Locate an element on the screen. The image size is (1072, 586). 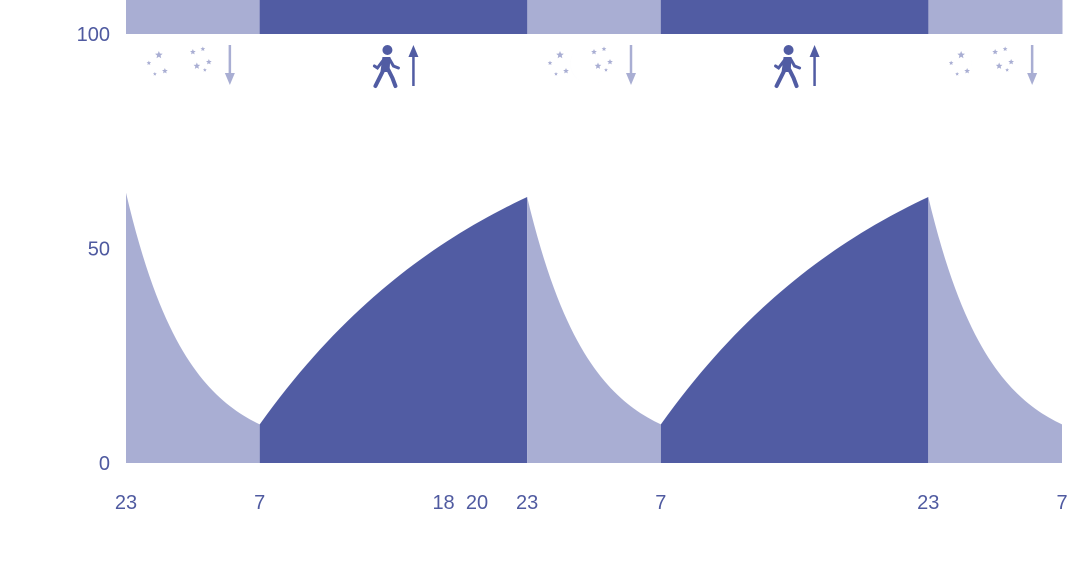
y-tick-label: 100 is located at coordinates (93, 35).